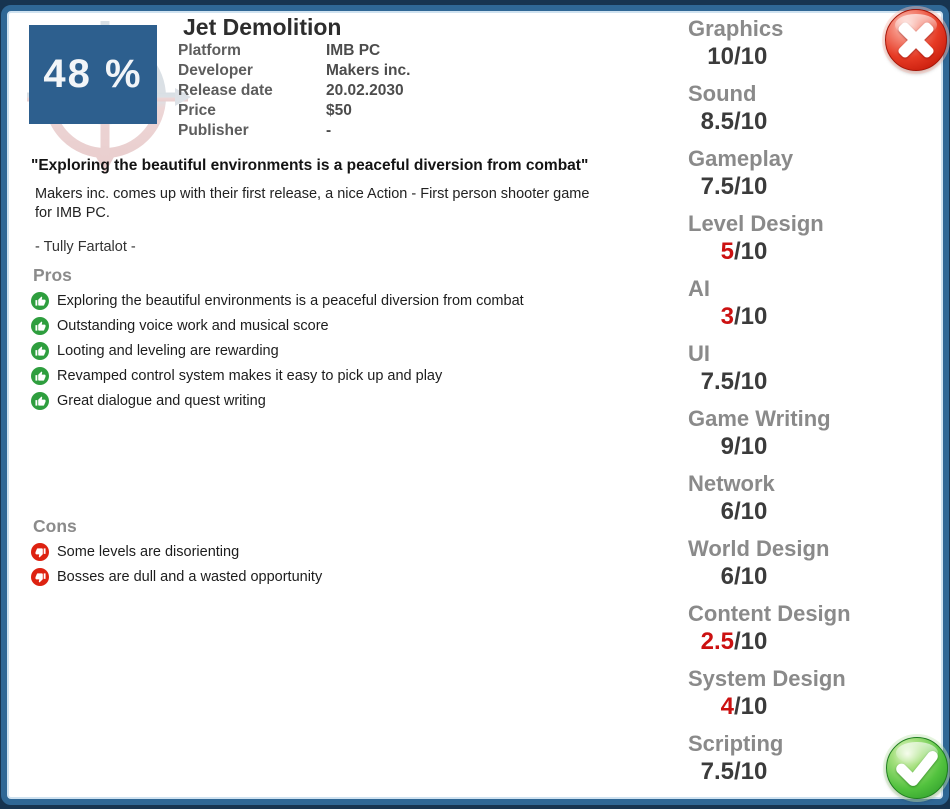  What do you see at coordinates (759, 548) in the screenshot?
I see `rating-label: World Design` at bounding box center [759, 548].